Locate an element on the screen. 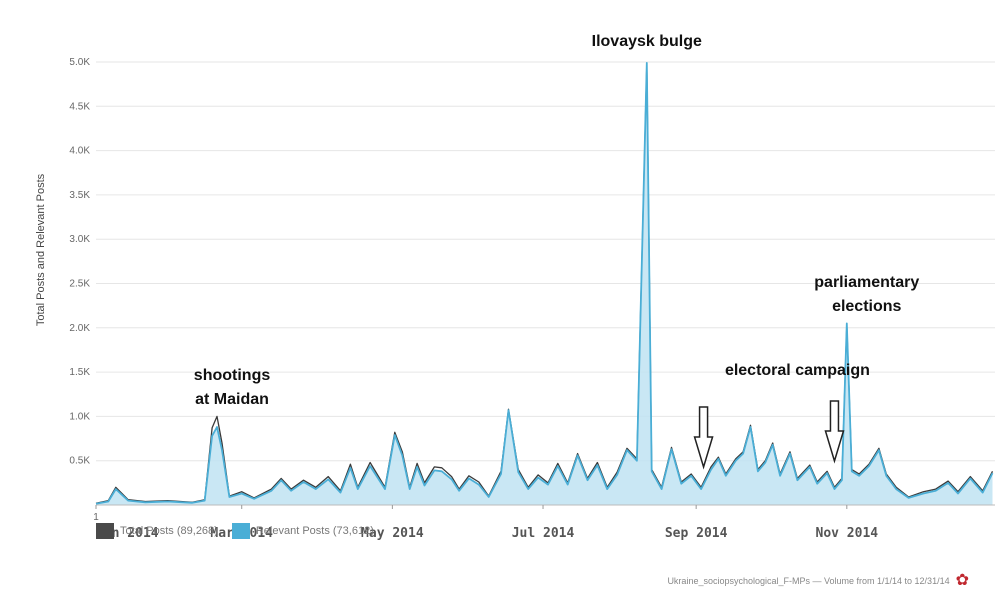 The width and height of the screenshot is (995, 594). y-tick-label: 3.5K is located at coordinates (79, 195).